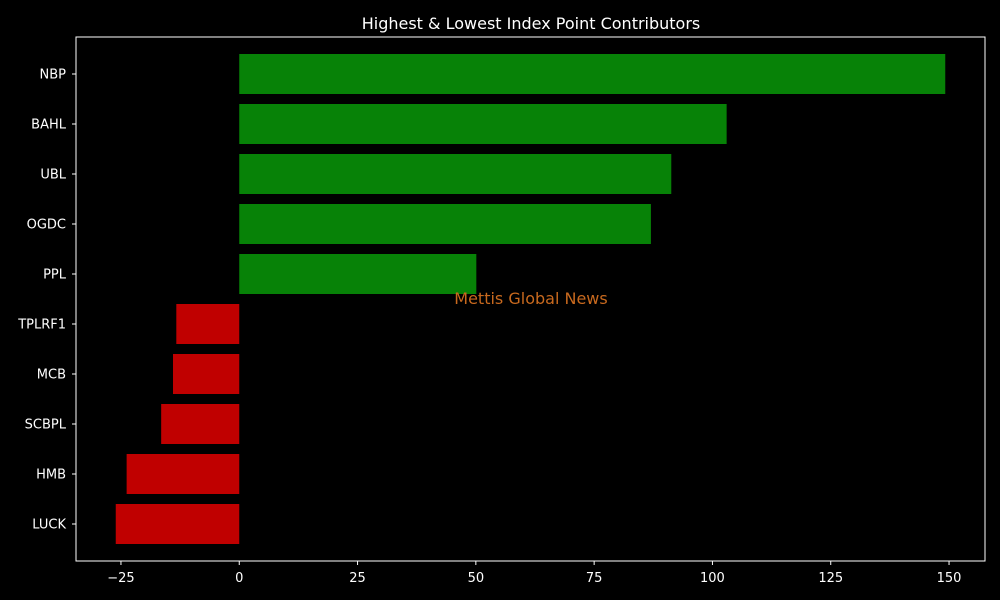 The height and width of the screenshot is (600, 1000). I want to click on x-axis: −25 0 25 50 75 100 125 150, so click(534, 573).